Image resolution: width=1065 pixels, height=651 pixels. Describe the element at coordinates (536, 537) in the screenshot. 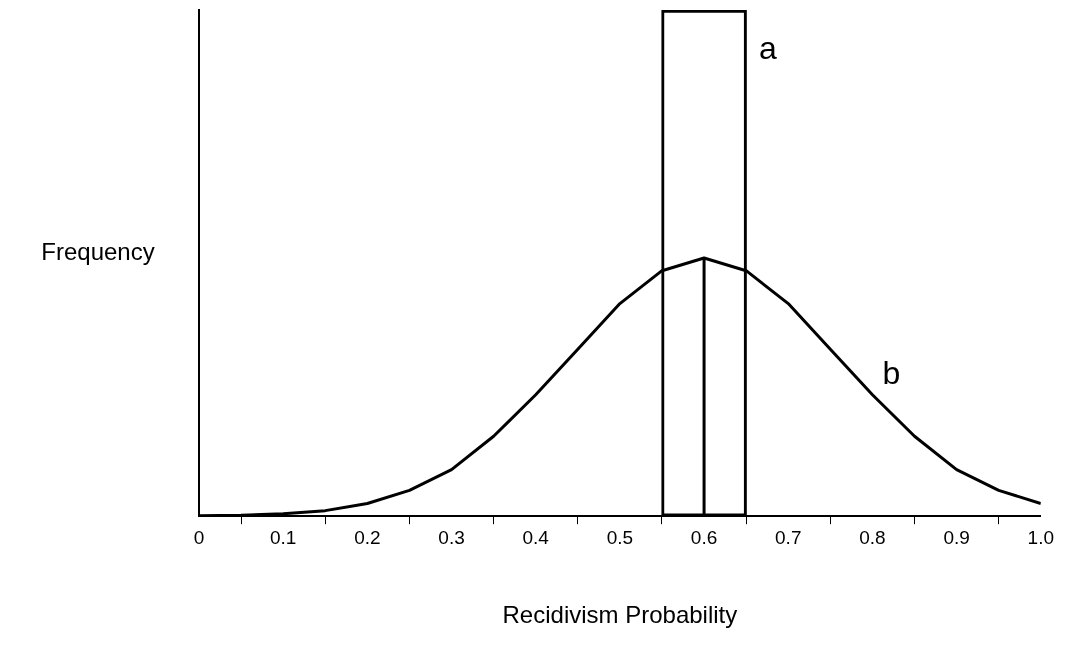

I see `x-tick-label: 0.4` at that location.